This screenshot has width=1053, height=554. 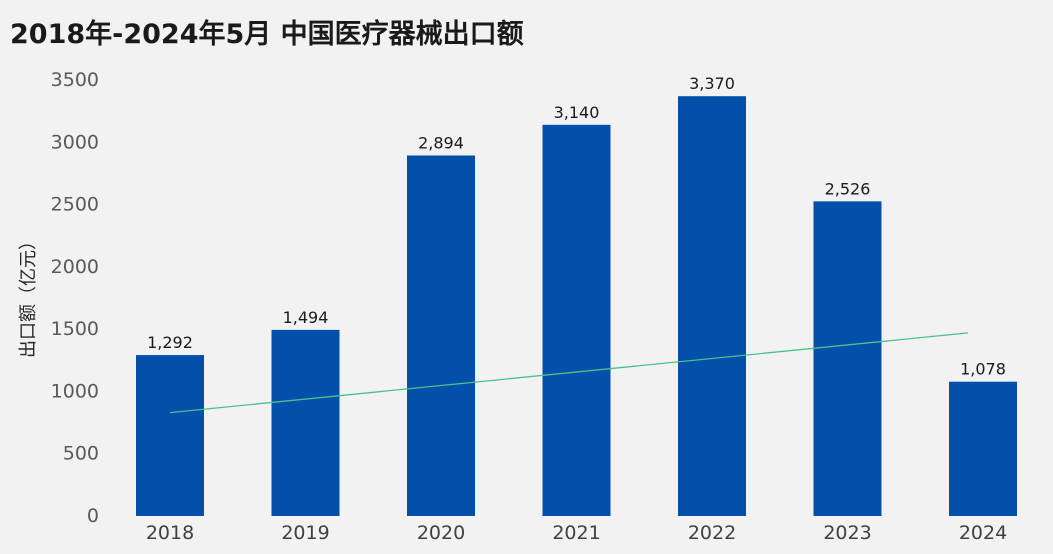 I want to click on y-tick-label: 500, so click(x=81, y=454).